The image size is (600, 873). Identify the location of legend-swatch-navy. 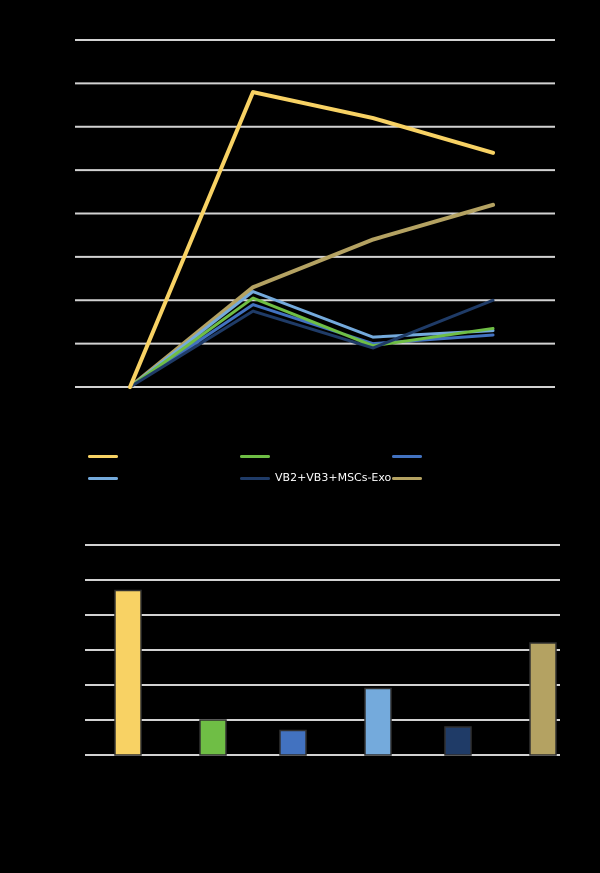
(255, 478).